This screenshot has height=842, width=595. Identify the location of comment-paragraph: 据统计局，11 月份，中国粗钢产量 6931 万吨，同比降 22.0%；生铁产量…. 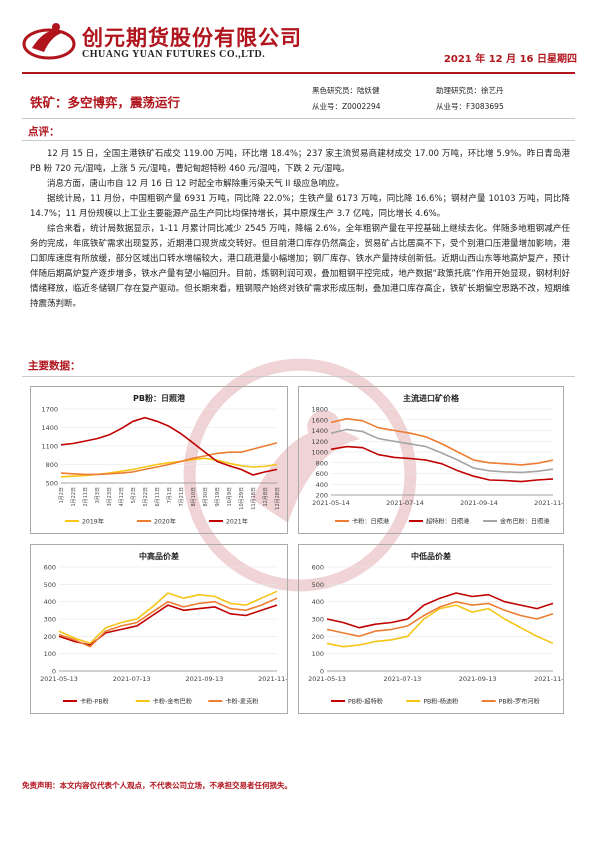
(300, 206).